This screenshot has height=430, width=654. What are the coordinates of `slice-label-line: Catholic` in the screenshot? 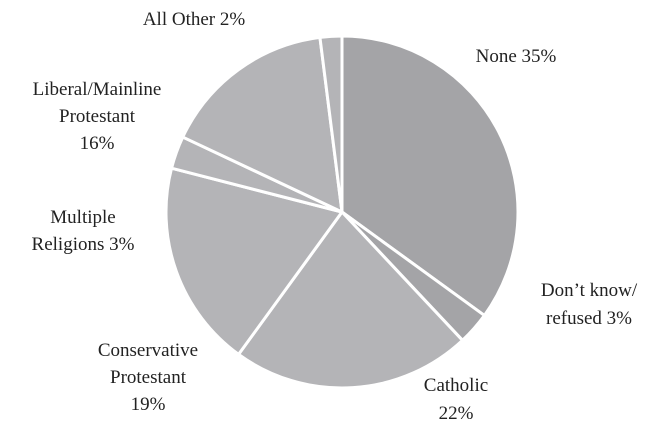 It's located at (456, 385).